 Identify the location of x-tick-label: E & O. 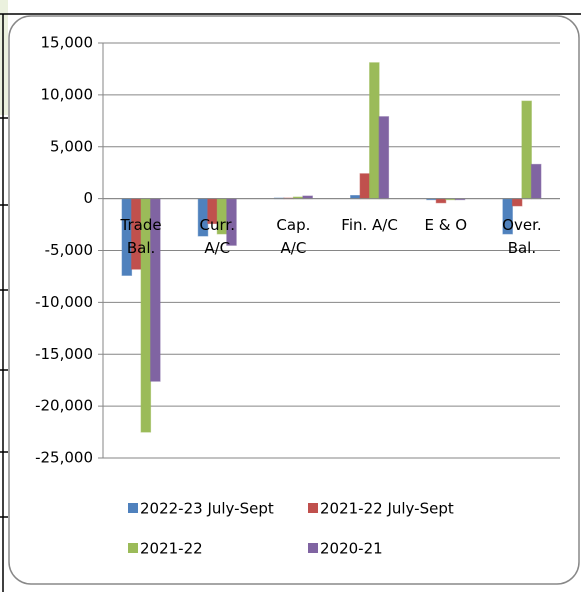
(446, 224).